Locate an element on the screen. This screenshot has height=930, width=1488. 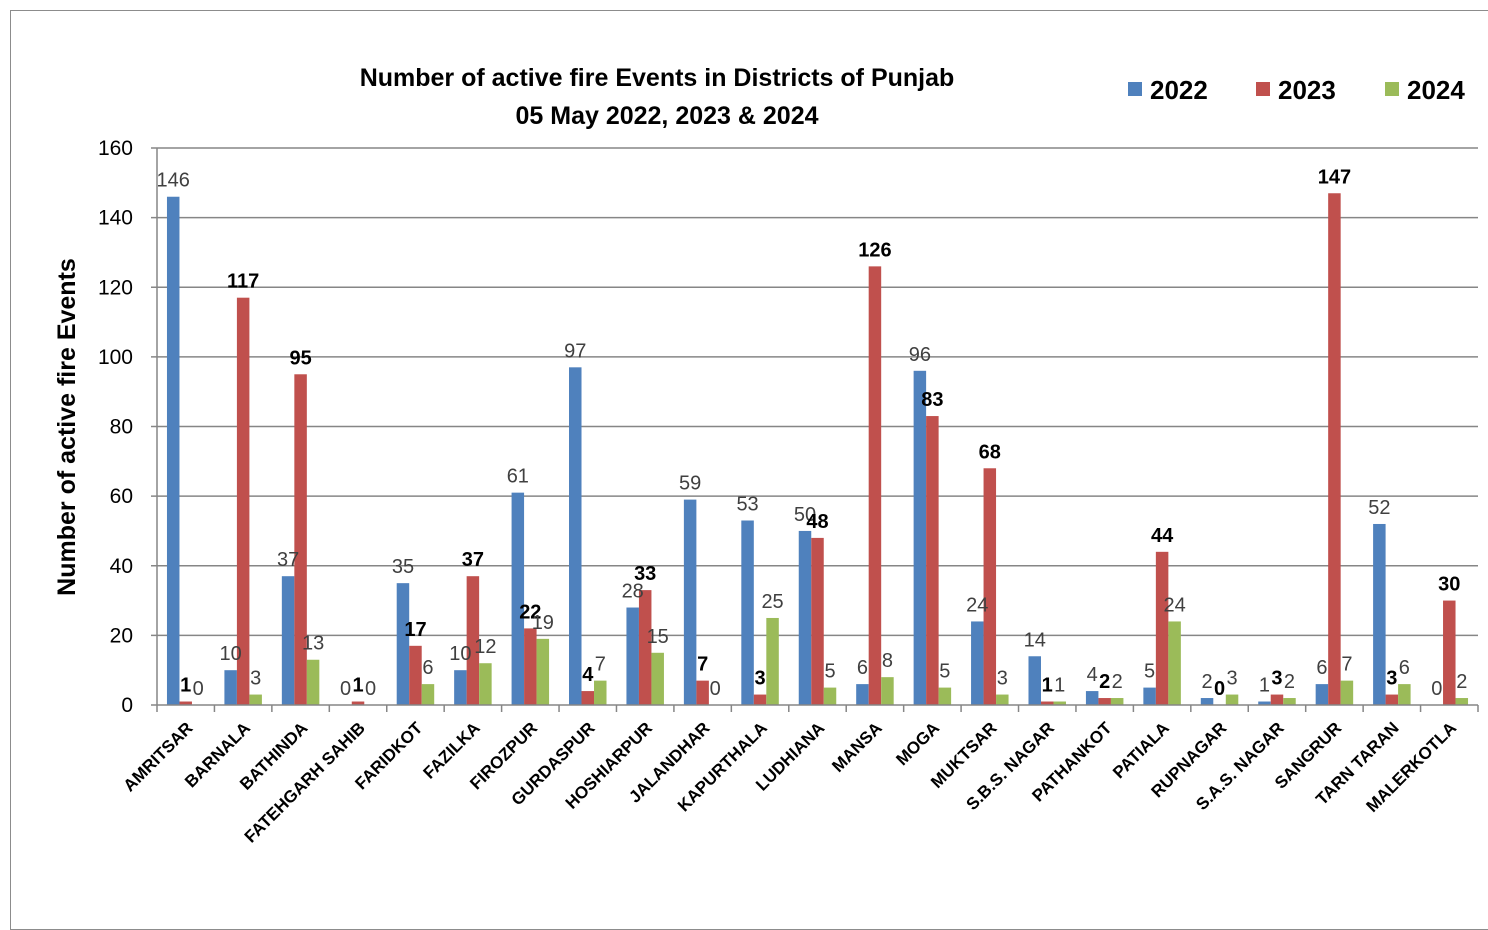
y-tick-label: 100 is located at coordinates (115, 357).